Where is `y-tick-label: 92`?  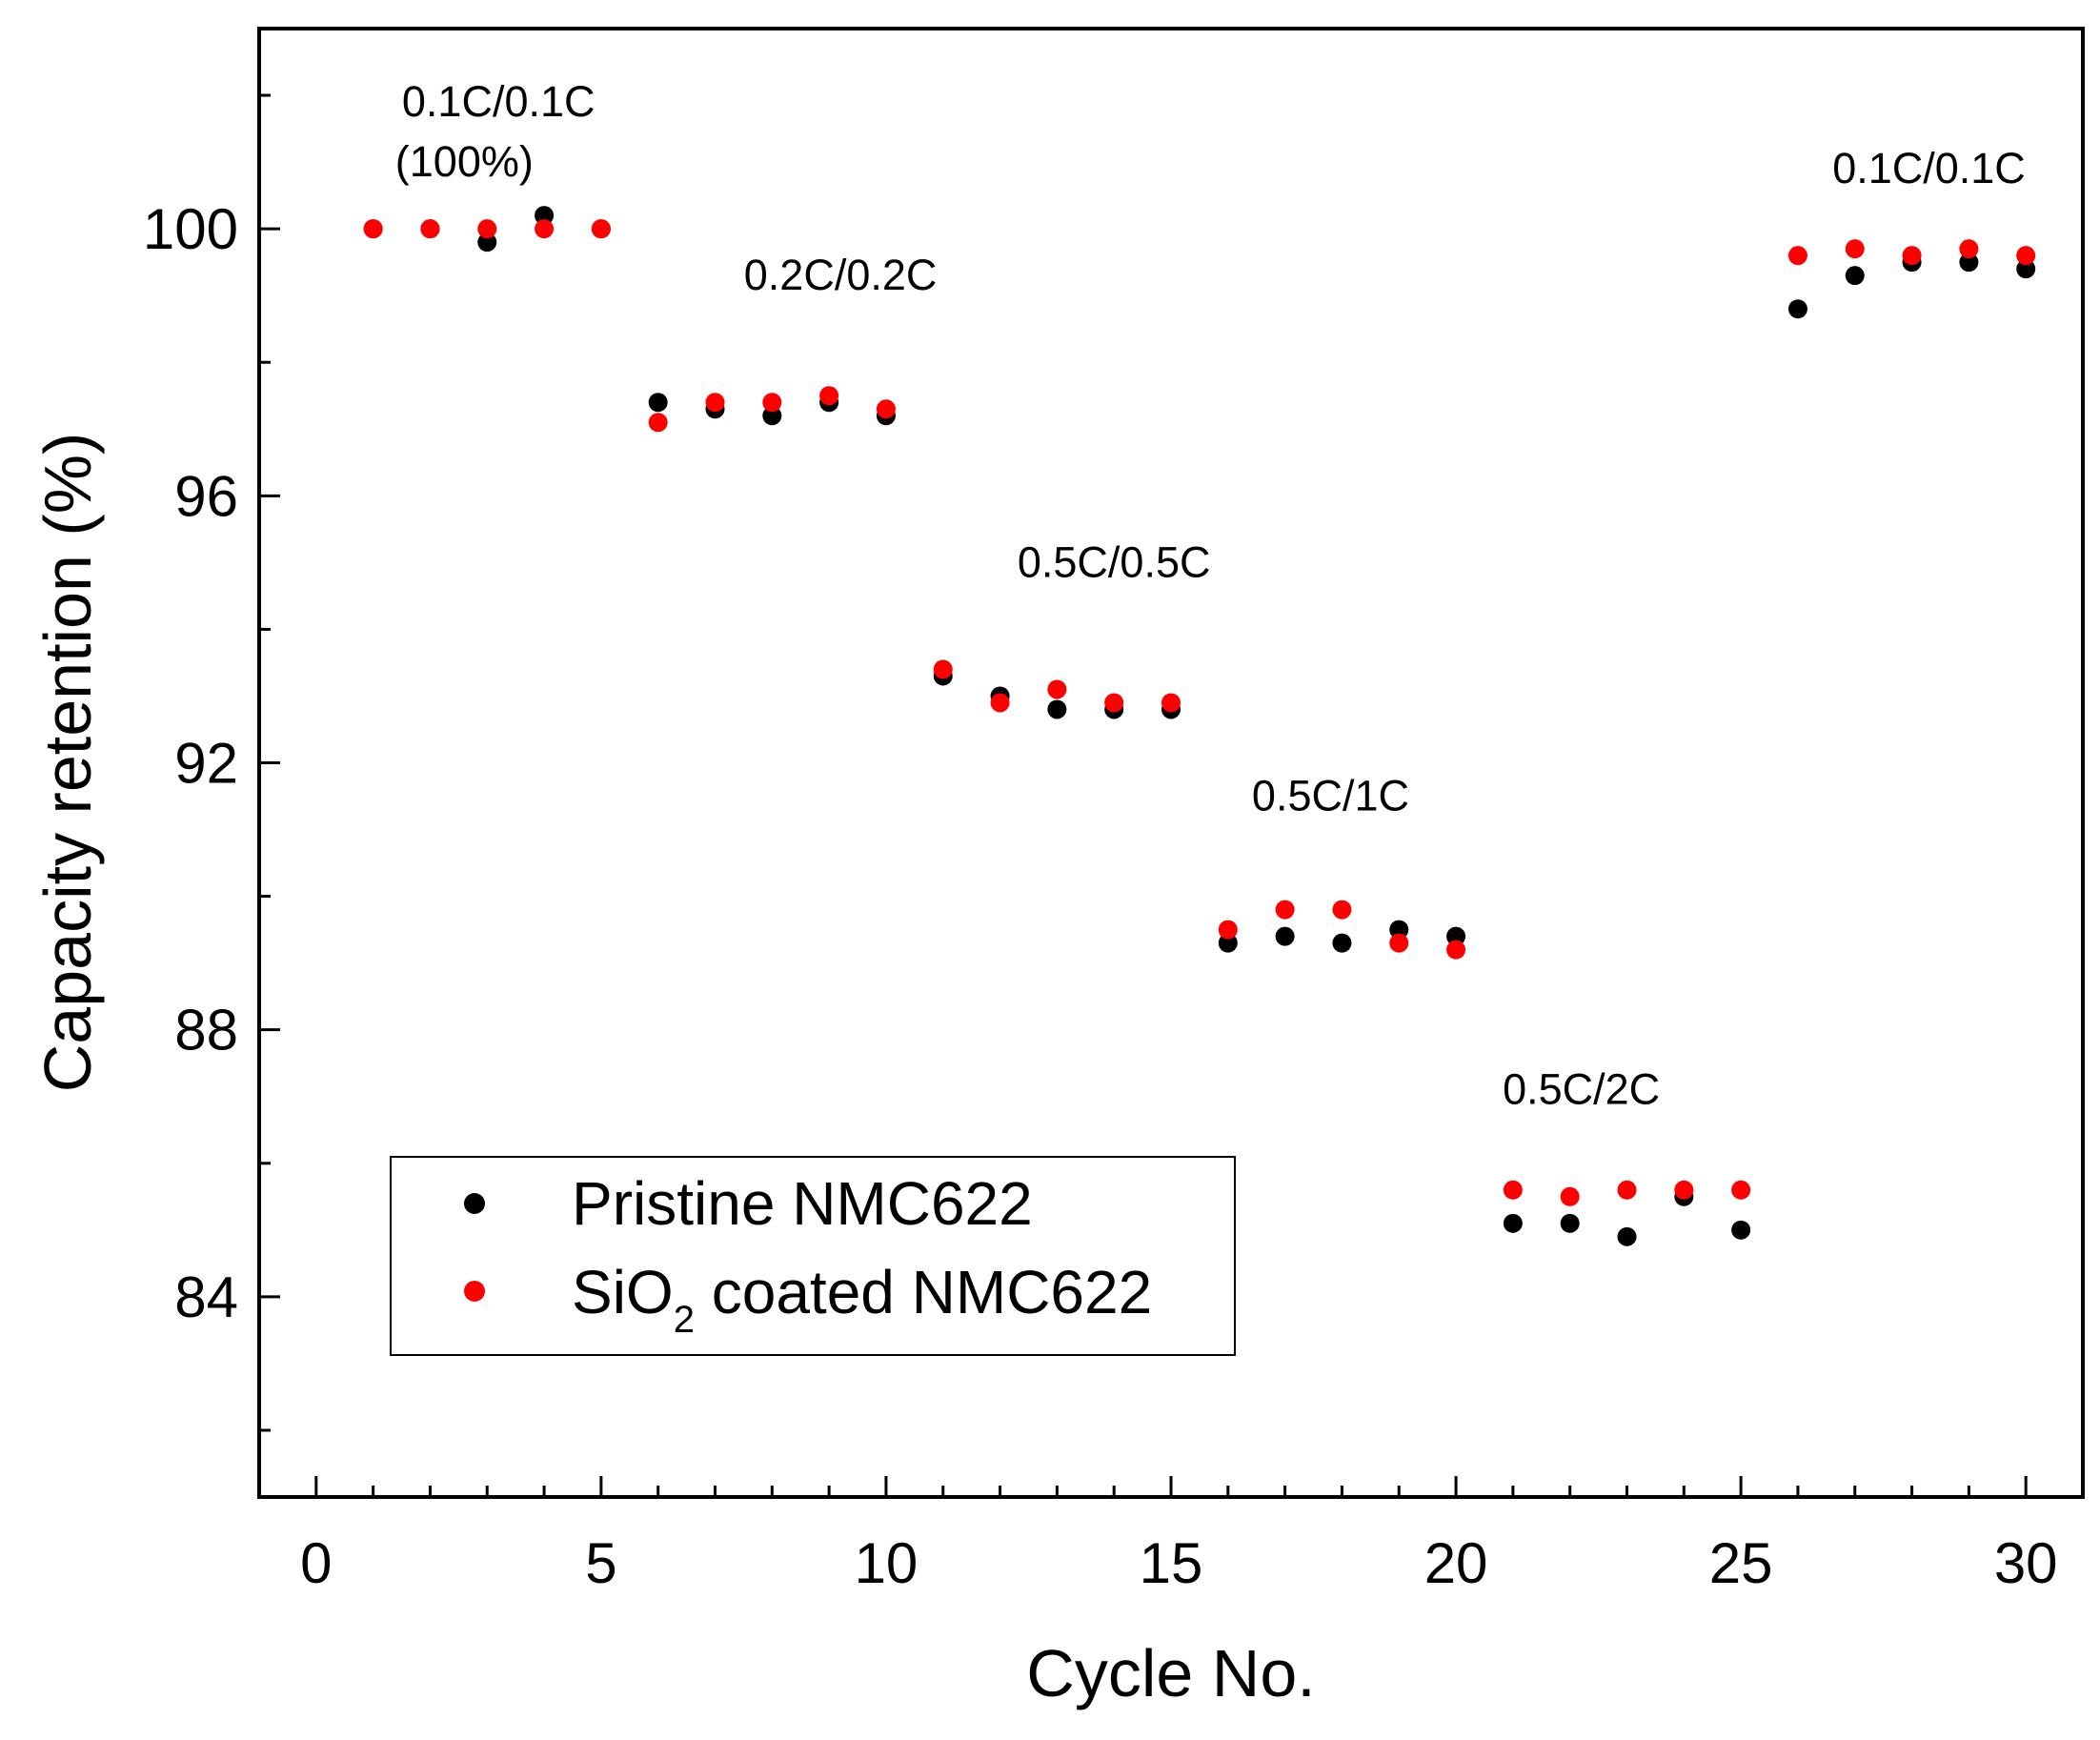
y-tick-label: 92 is located at coordinates (206, 764).